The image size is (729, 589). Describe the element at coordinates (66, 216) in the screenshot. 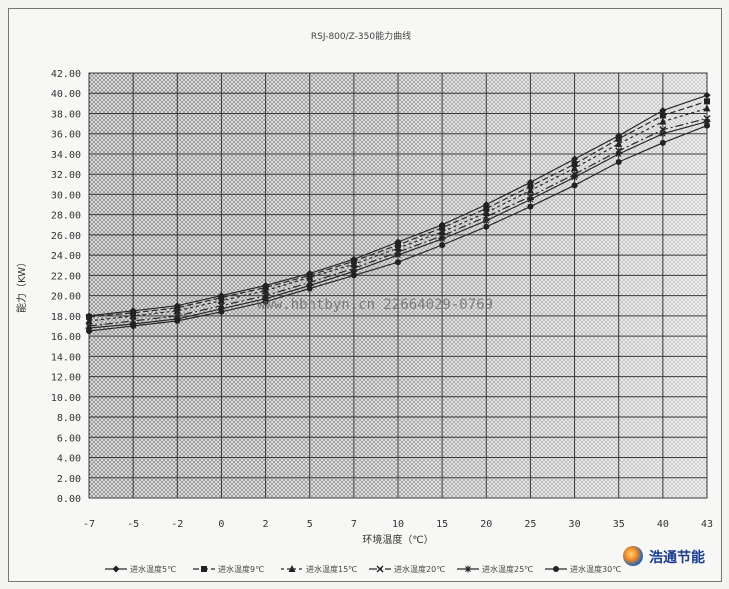

I see `y-tick-label: 28.00` at that location.